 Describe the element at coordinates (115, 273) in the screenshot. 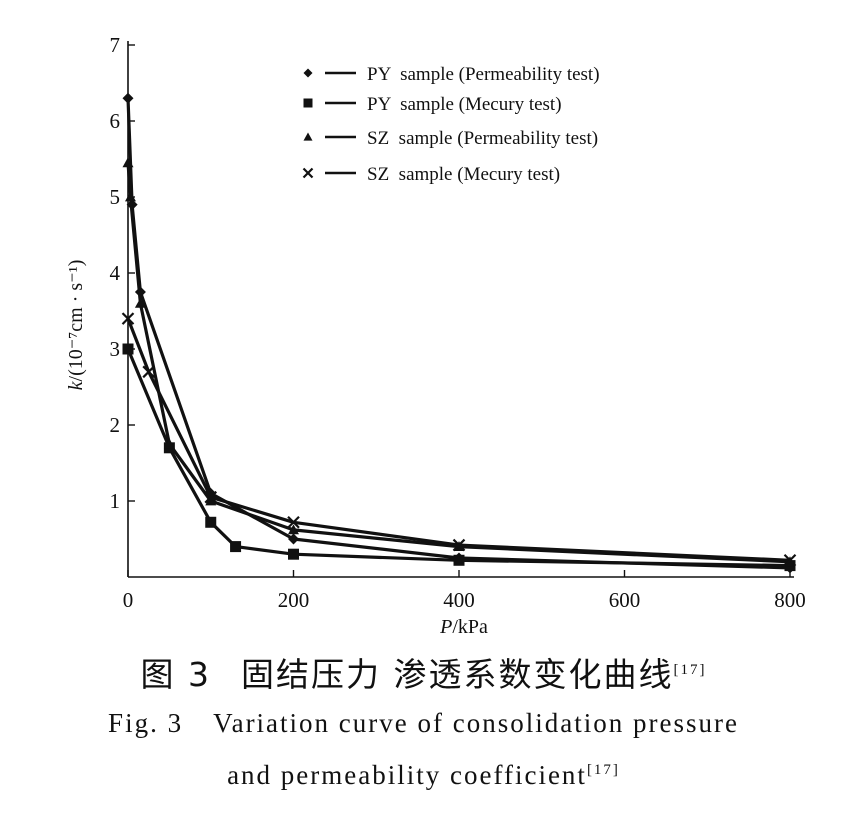

I see `y-tick-label: 4` at that location.